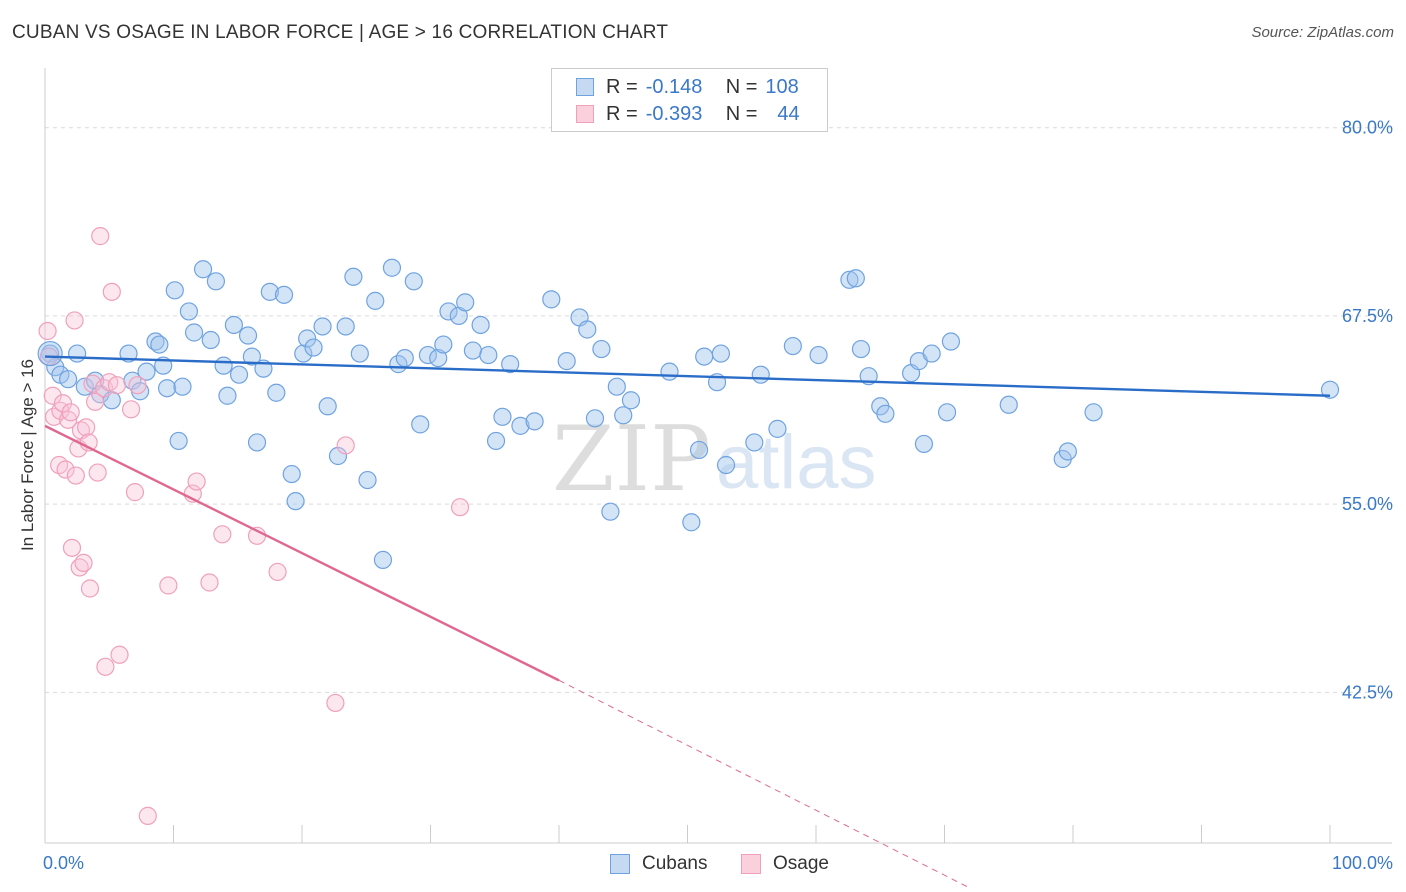 The height and width of the screenshot is (892, 1406). I want to click on cubans-trend-line, so click(687, 376).